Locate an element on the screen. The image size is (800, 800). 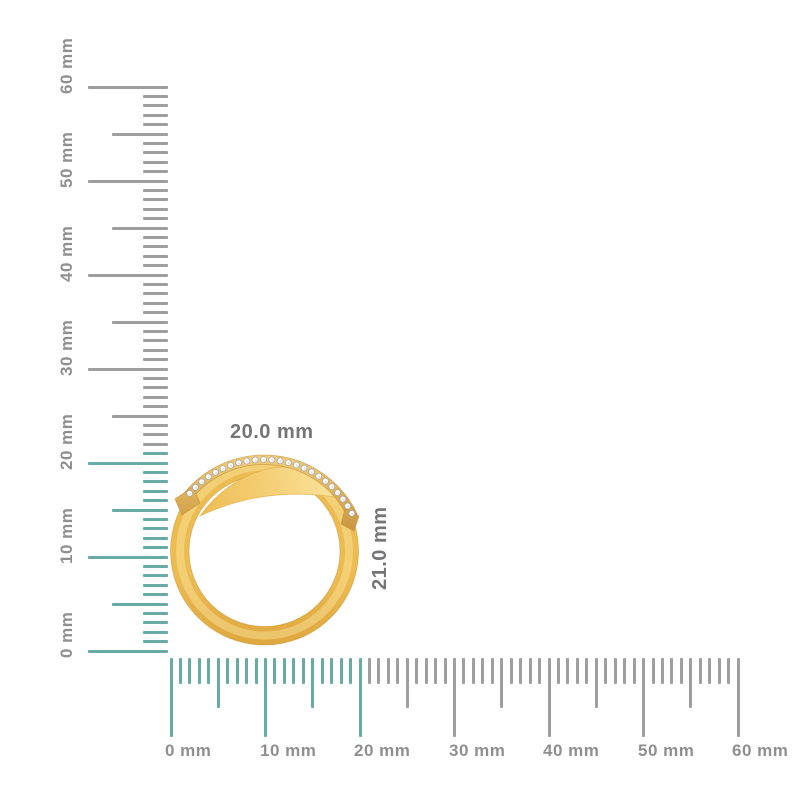
vertical-ruler-label: 40 mm is located at coordinates (66, 253).